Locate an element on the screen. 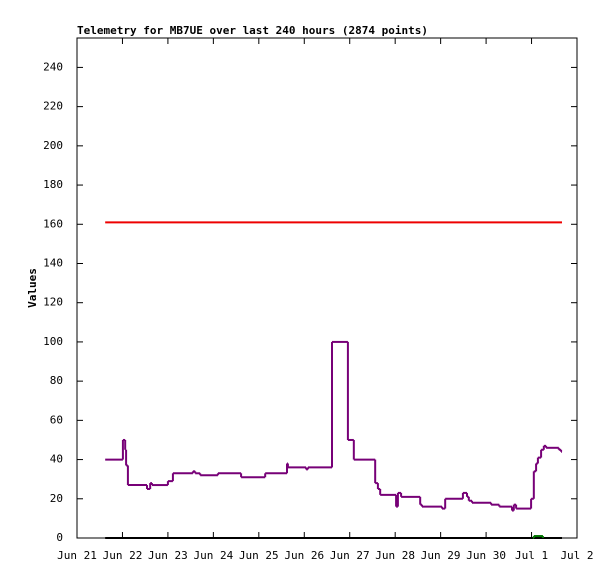 This screenshot has width=615, height=579. y-tick-label: 60 is located at coordinates (56, 419).